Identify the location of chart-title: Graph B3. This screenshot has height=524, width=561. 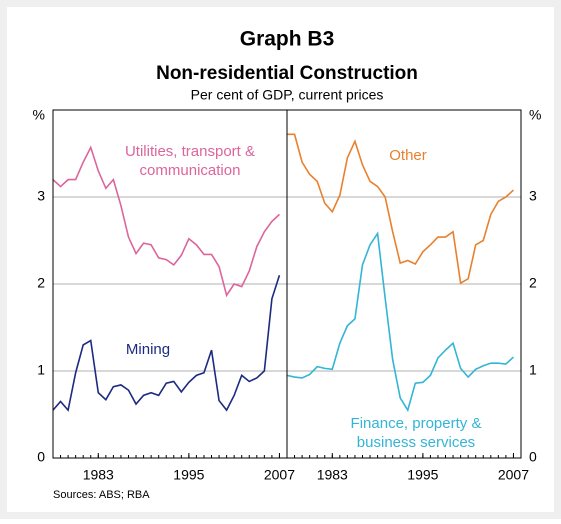
(287, 39).